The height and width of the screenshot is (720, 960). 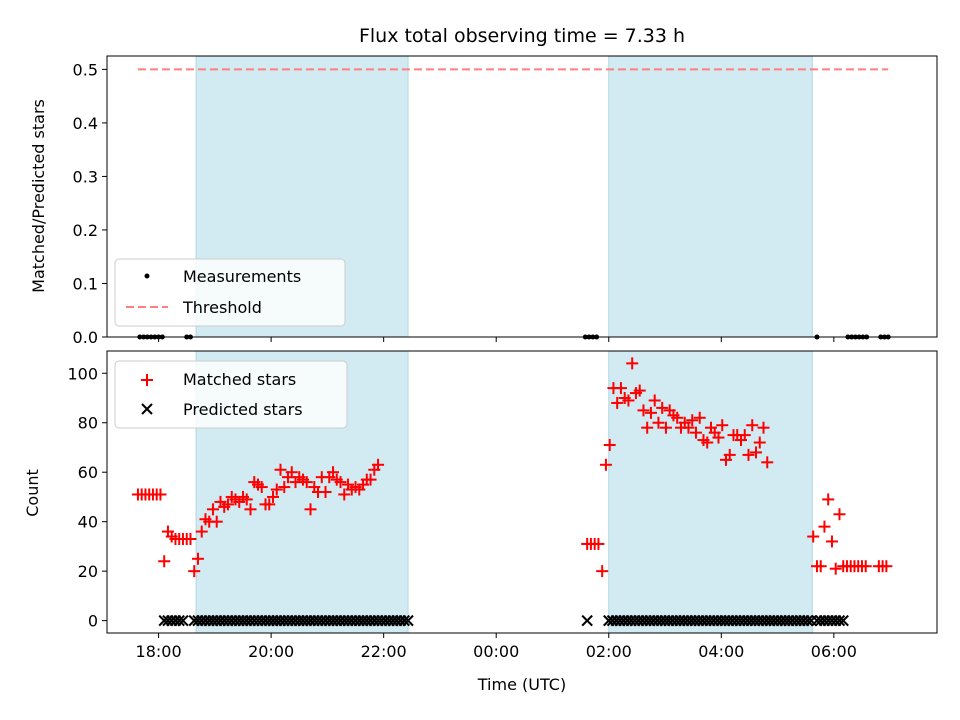 What do you see at coordinates (85, 230) in the screenshot?
I see `y-tick-label: 0.2` at bounding box center [85, 230].